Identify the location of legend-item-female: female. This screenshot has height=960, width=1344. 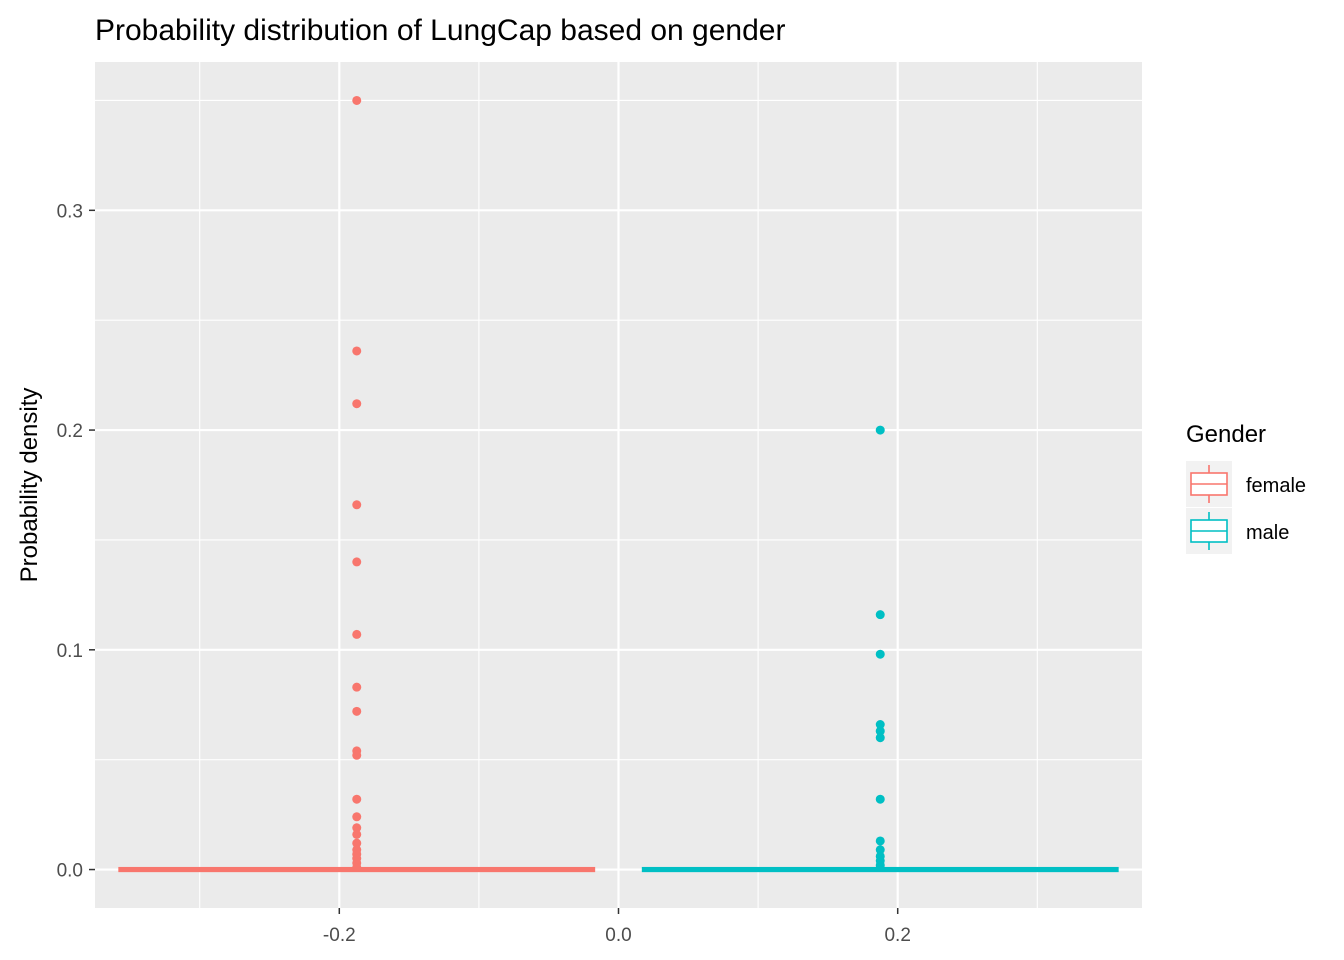
(1246, 484).